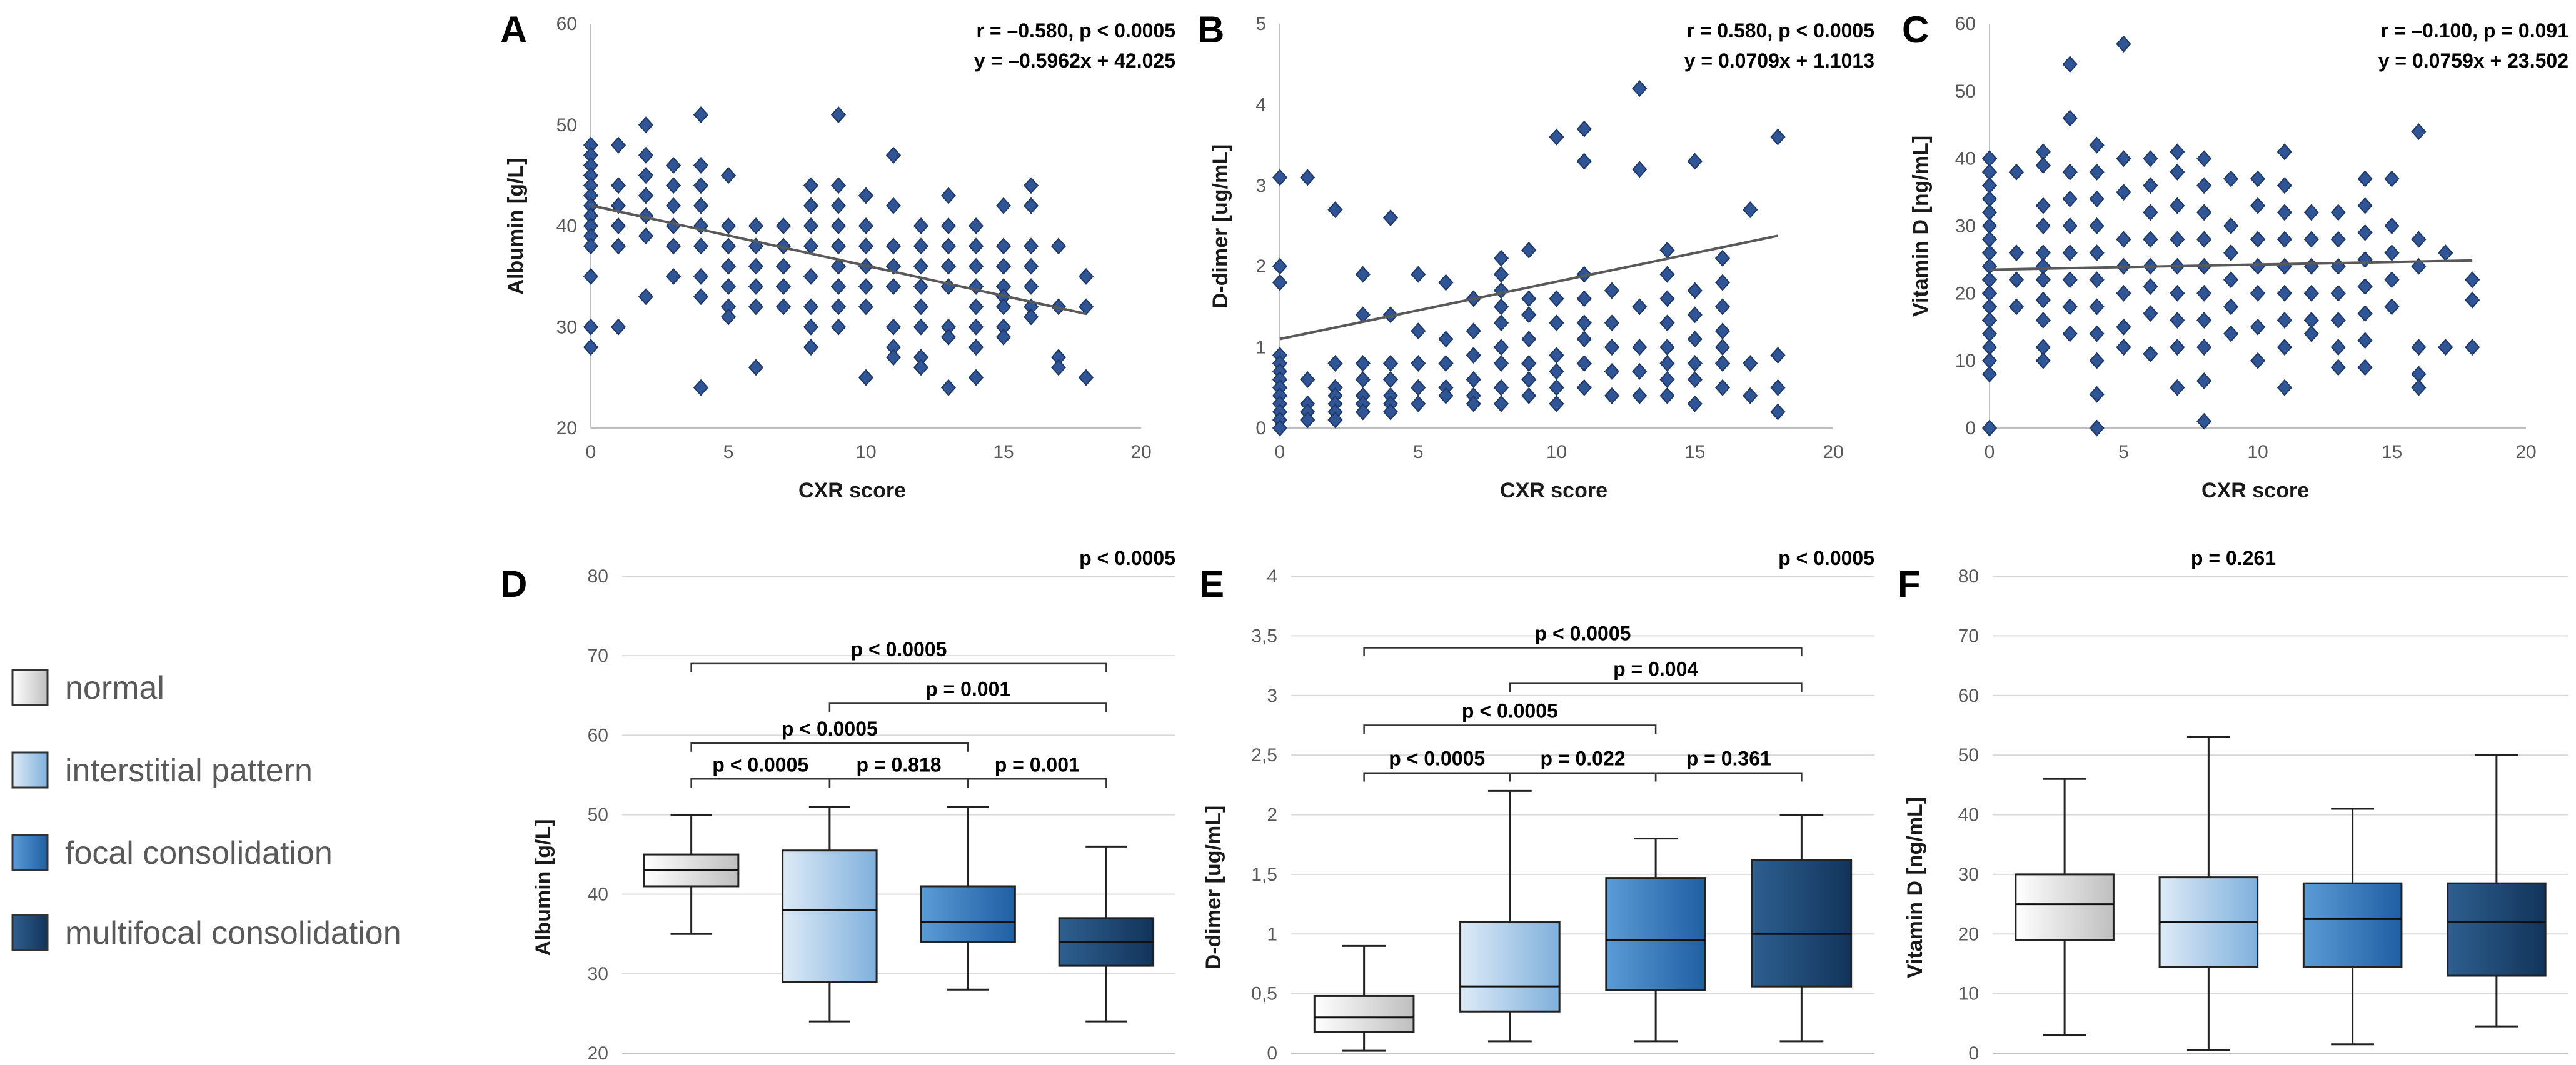  Describe the element at coordinates (1968, 755) in the screenshot. I see `y-tick-label-f: 50` at that location.